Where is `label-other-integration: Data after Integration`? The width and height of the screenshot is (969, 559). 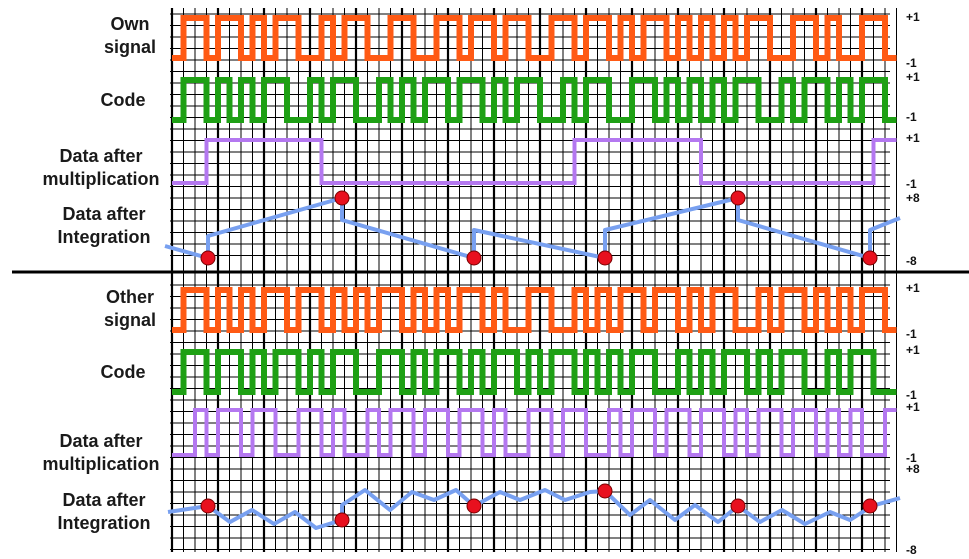
label-other-integration: Data after Integration is located at coordinates (104, 512).